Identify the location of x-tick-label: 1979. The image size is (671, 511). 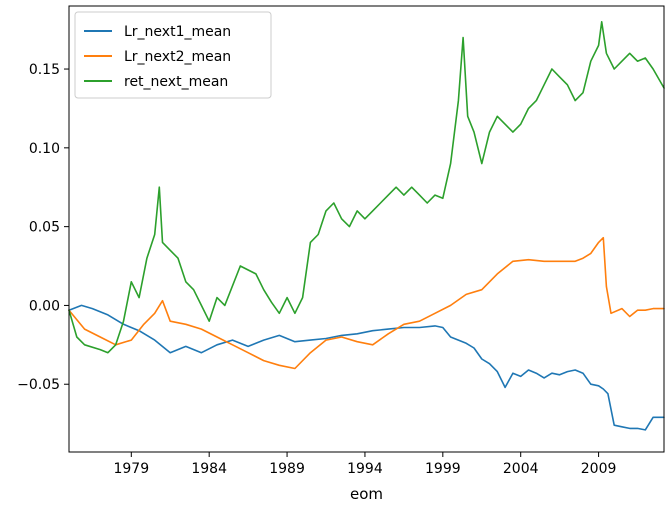
(131, 469).